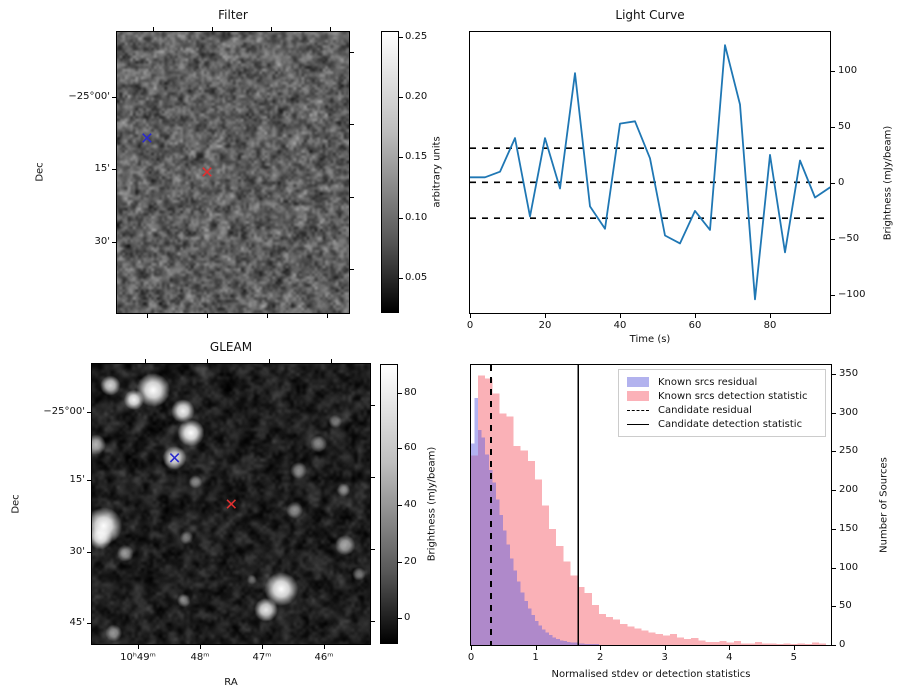 This screenshot has height=699, width=907. What do you see at coordinates (535, 657) in the screenshot?
I see `tick-label: 1` at bounding box center [535, 657].